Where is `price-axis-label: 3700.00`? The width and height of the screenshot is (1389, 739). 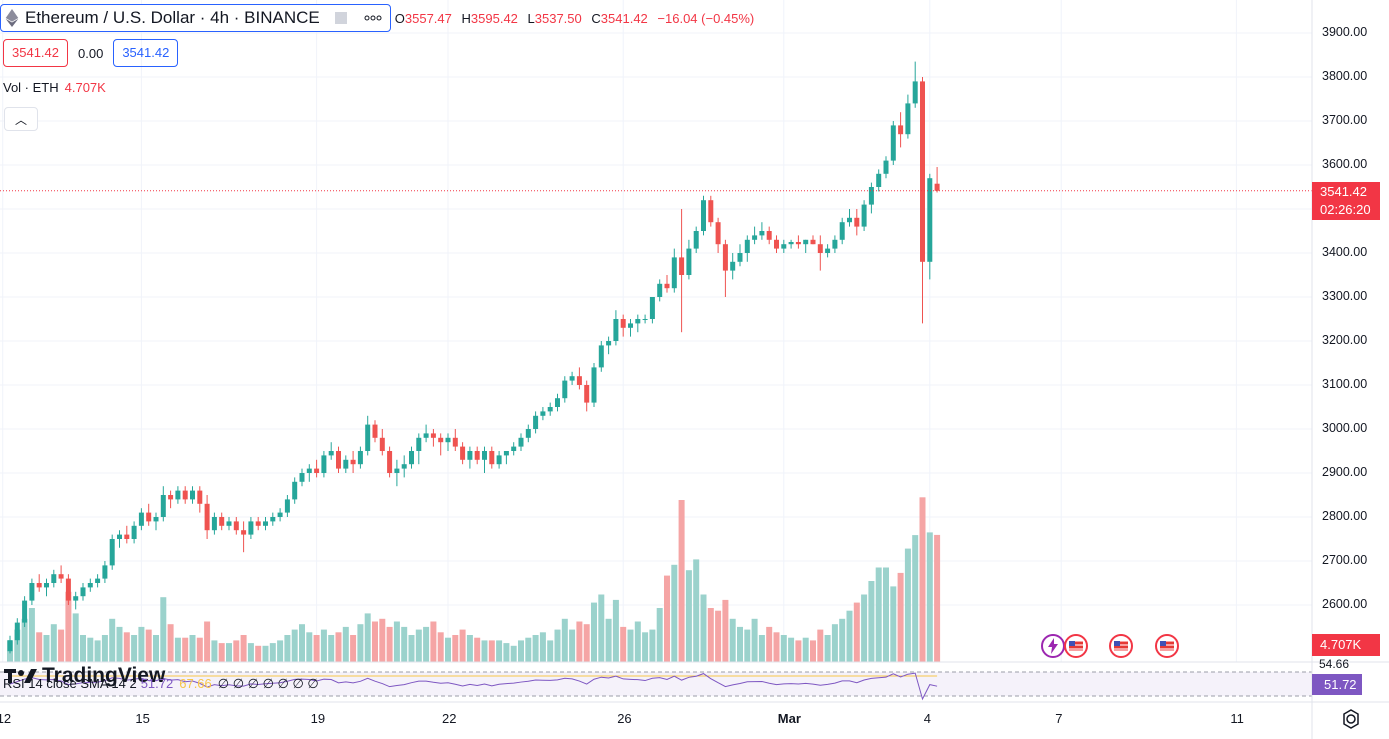 price-axis-label: 3700.00 is located at coordinates (1345, 120).